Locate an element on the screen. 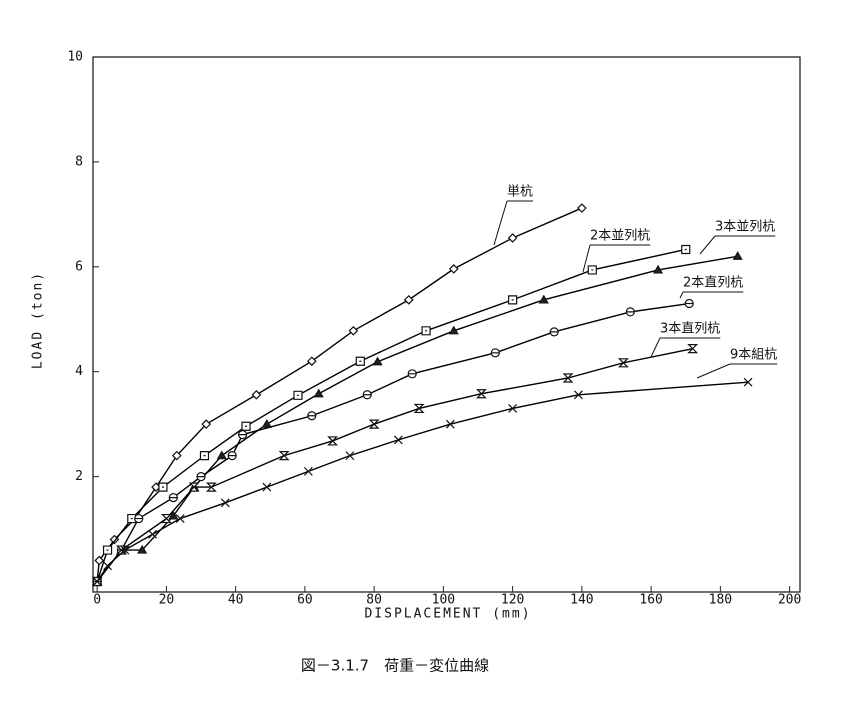 This screenshot has height=713, width=868. series-label: 2本並列杭 is located at coordinates (620, 236).